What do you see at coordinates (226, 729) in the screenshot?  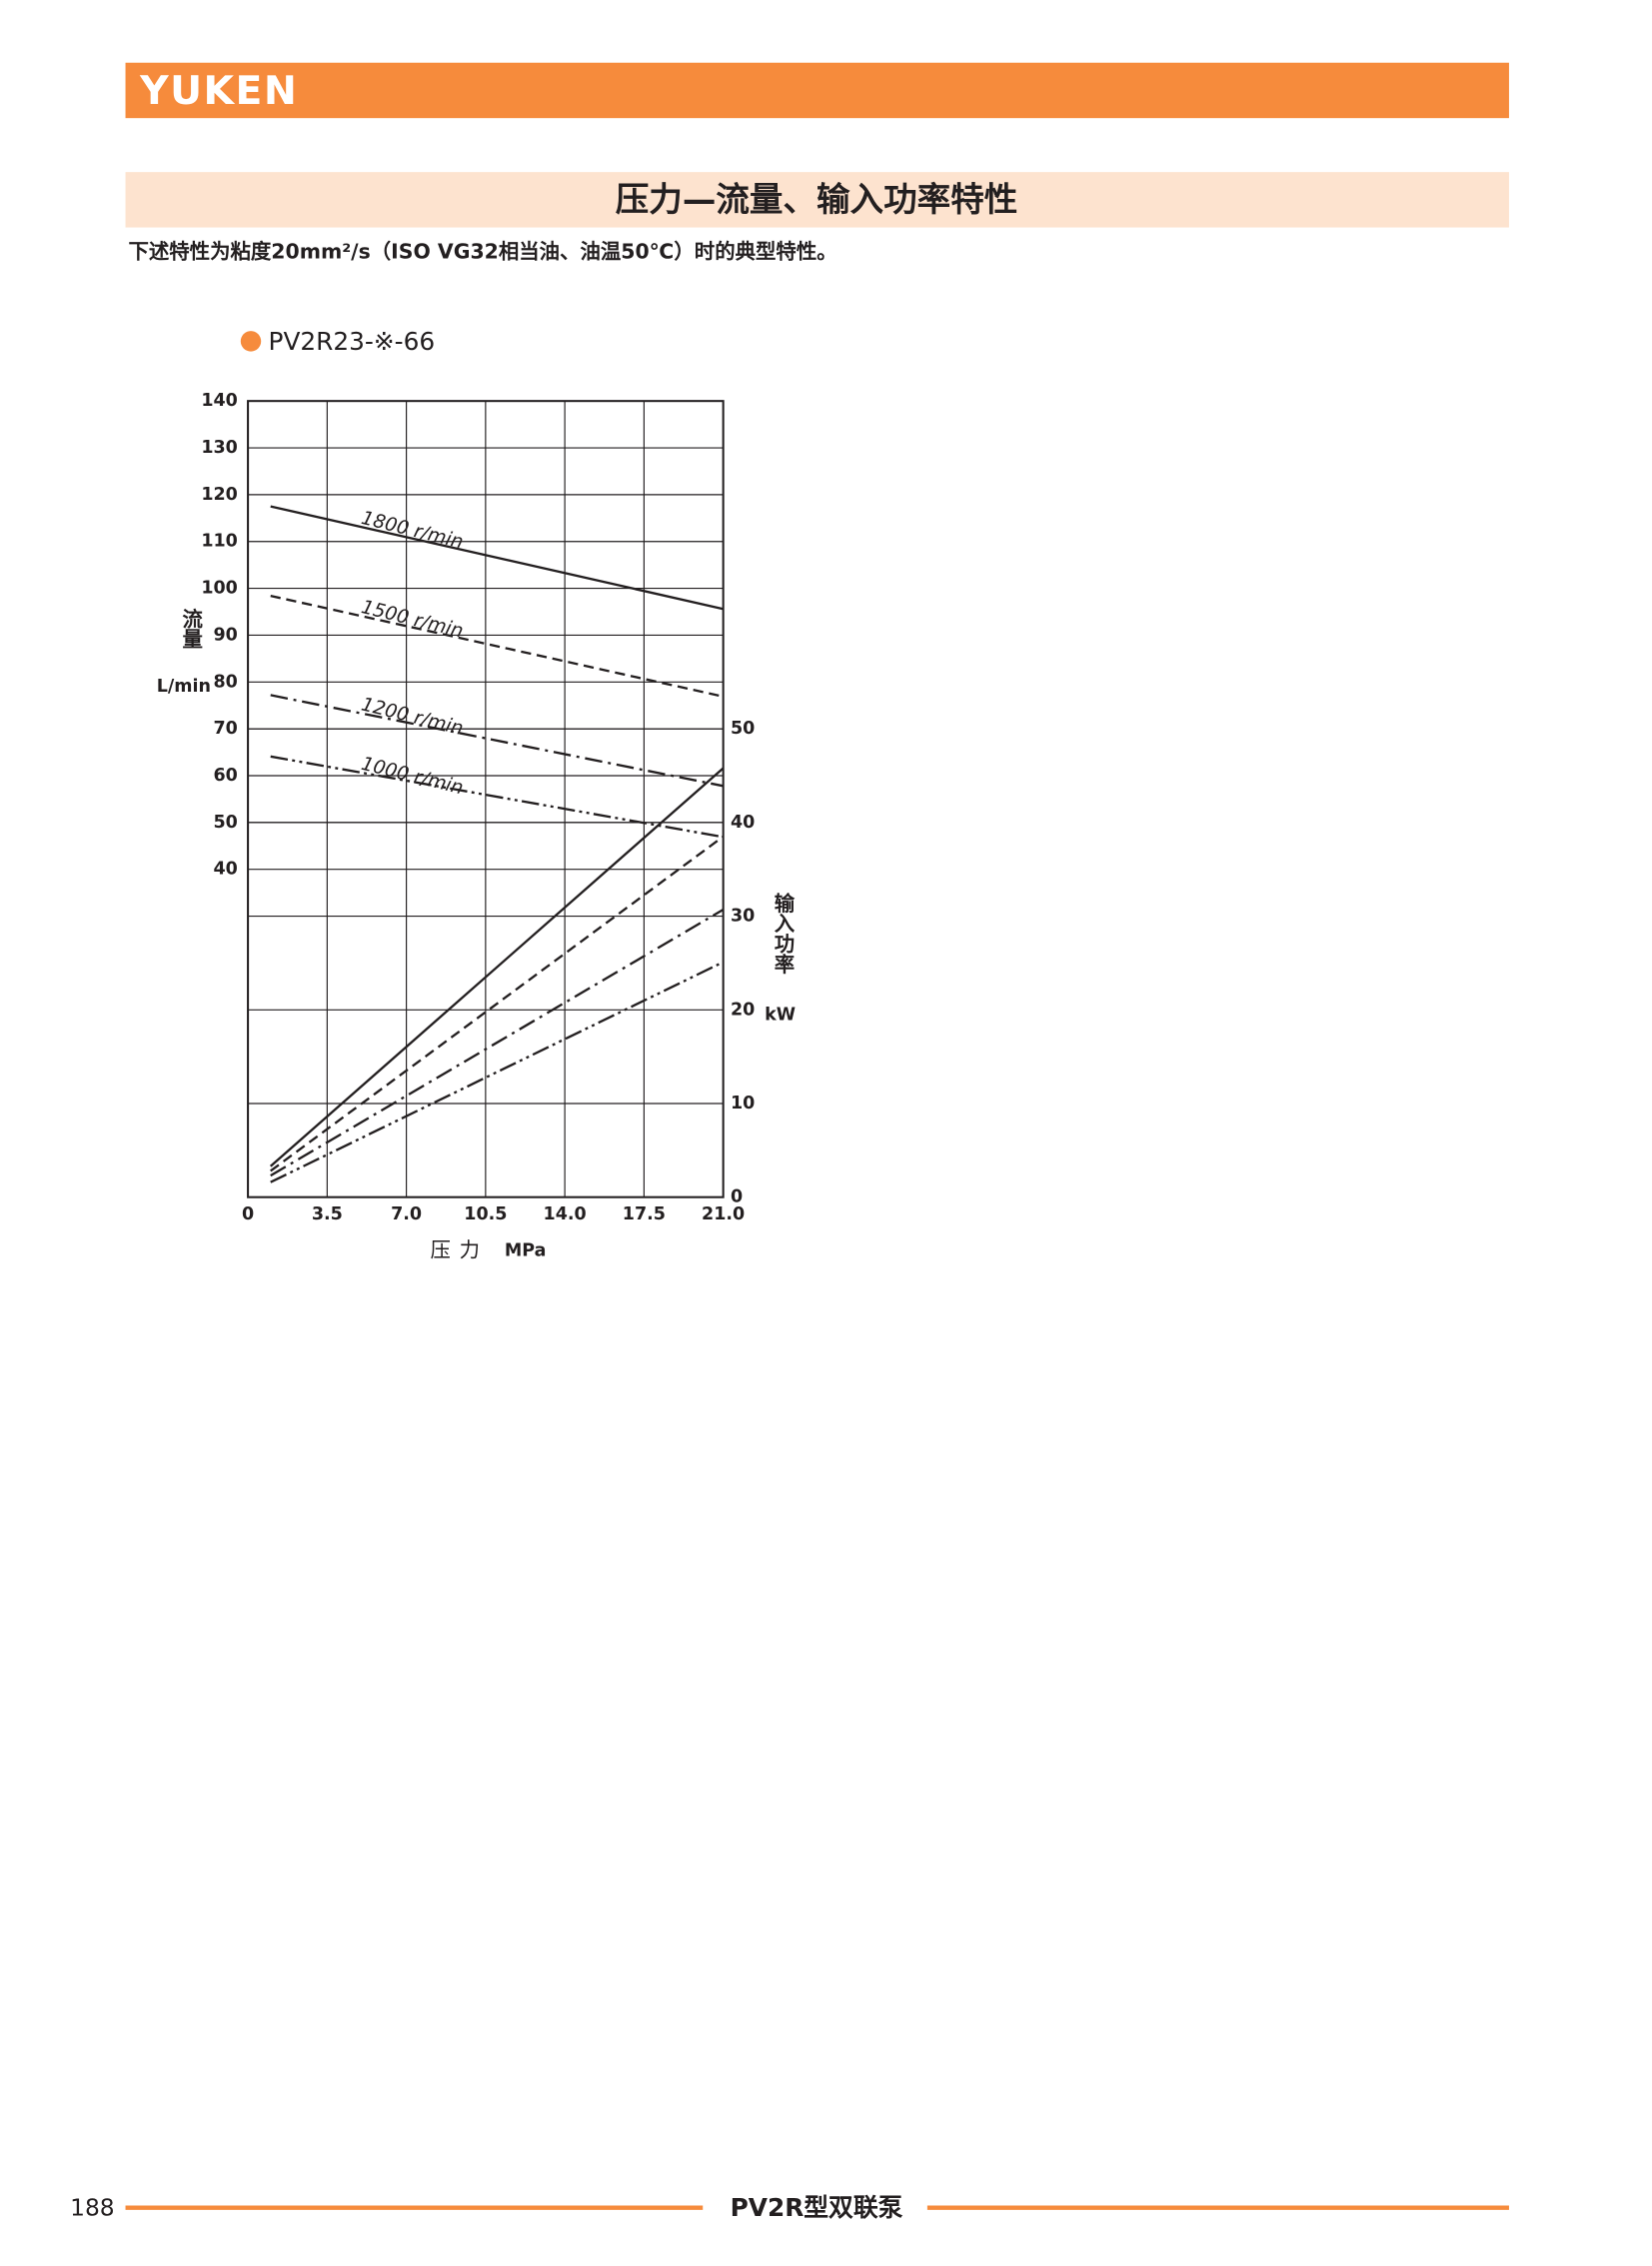 I see `y-tick-label: 70` at bounding box center [226, 729].